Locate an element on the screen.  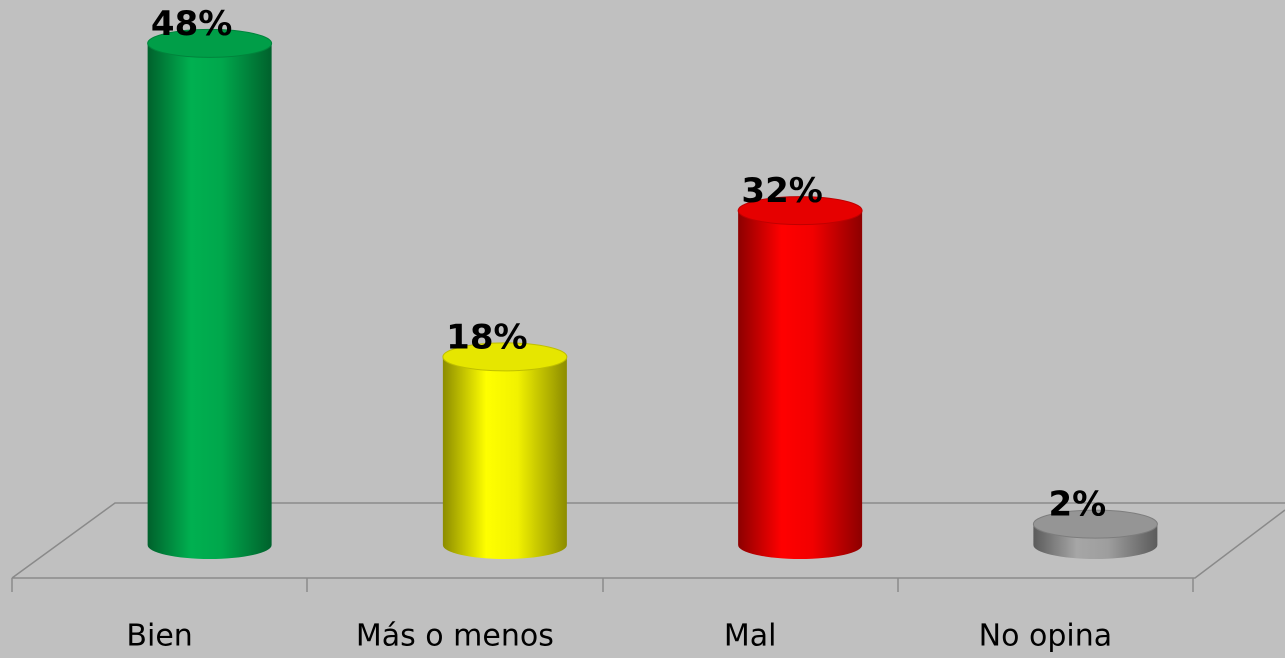
value-label: 32% is located at coordinates (781, 191).